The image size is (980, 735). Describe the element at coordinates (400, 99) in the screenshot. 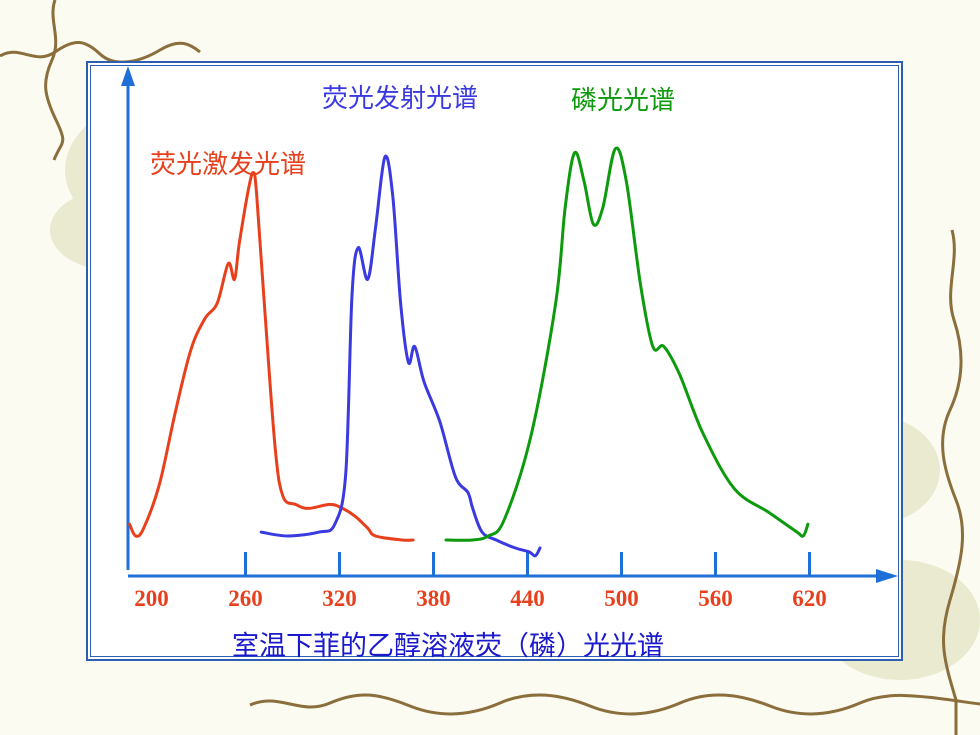

I see `series-label-fluorescence: 荧光发射光谱` at that location.